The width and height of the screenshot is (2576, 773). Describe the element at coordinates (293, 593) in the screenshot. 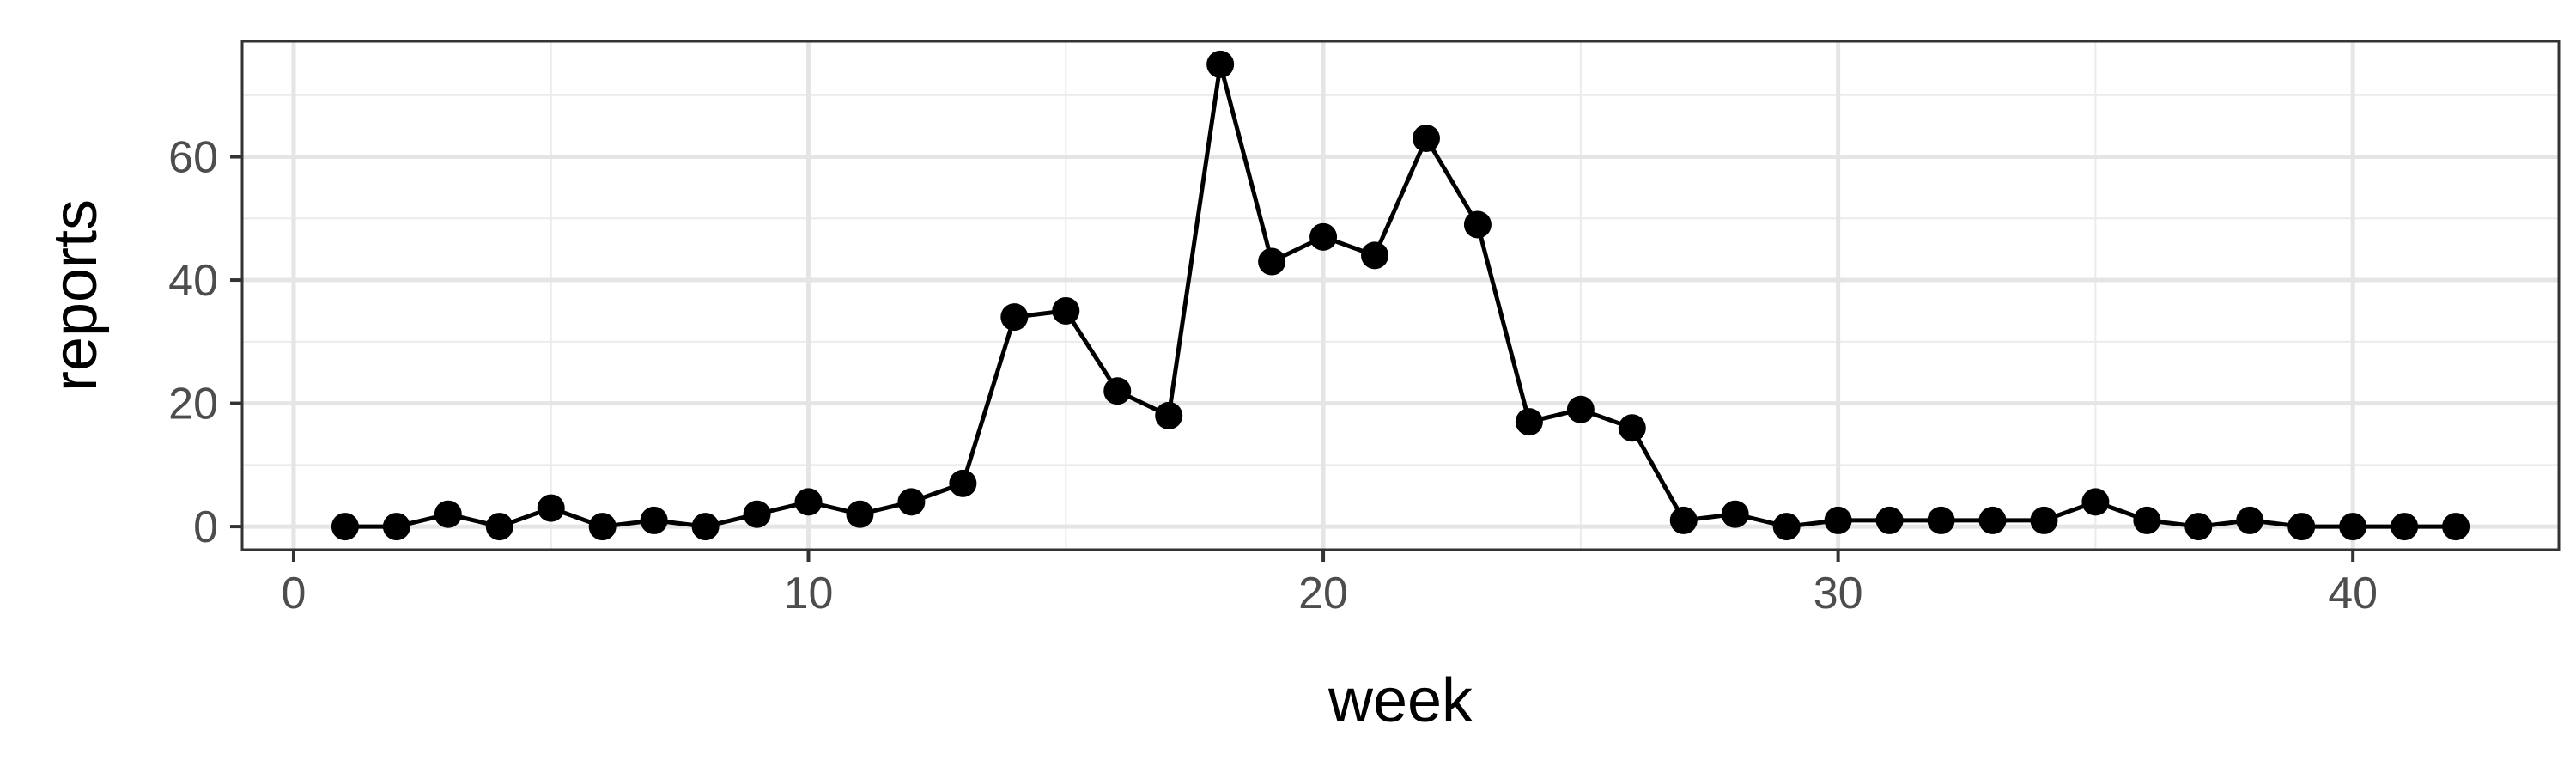

I see `x-tick-label: 0` at that location.